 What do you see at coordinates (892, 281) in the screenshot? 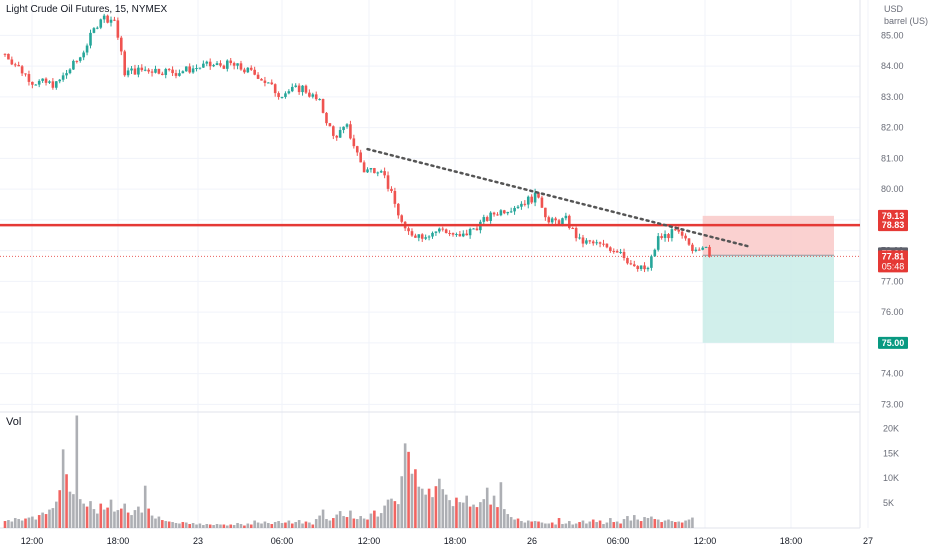
I see `price-tick-label: 77.00` at bounding box center [892, 281].